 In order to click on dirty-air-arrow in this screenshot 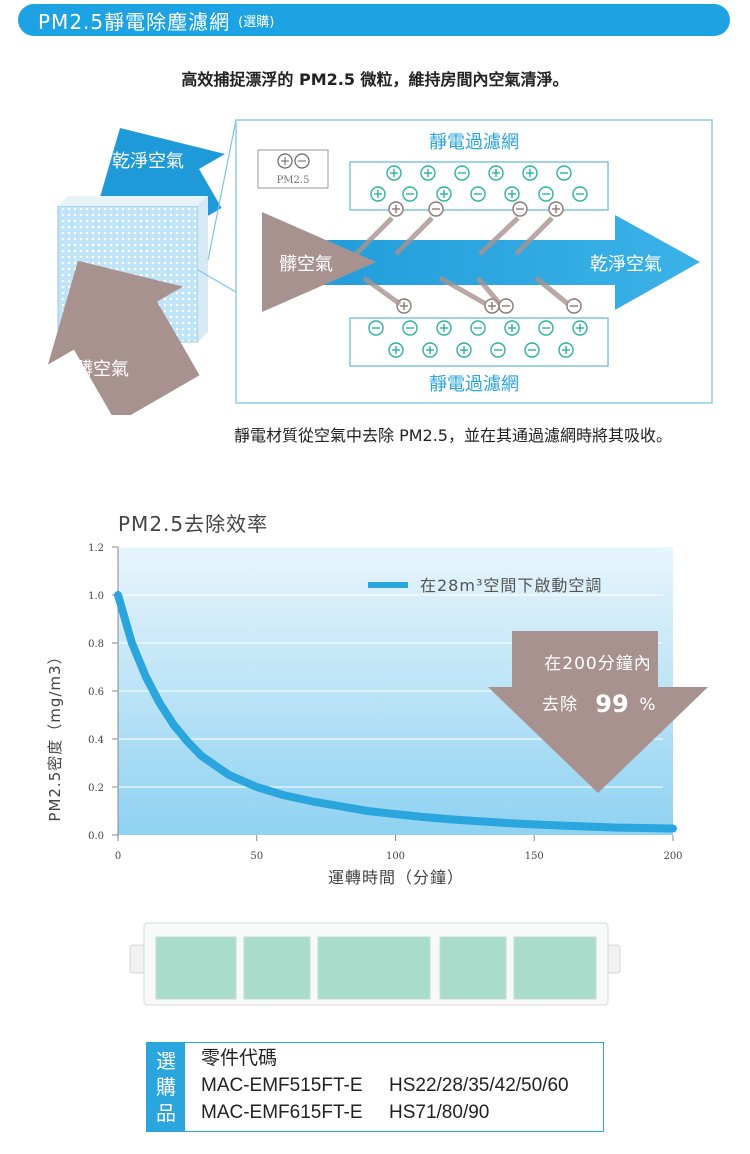, I will do `click(123, 337)`.